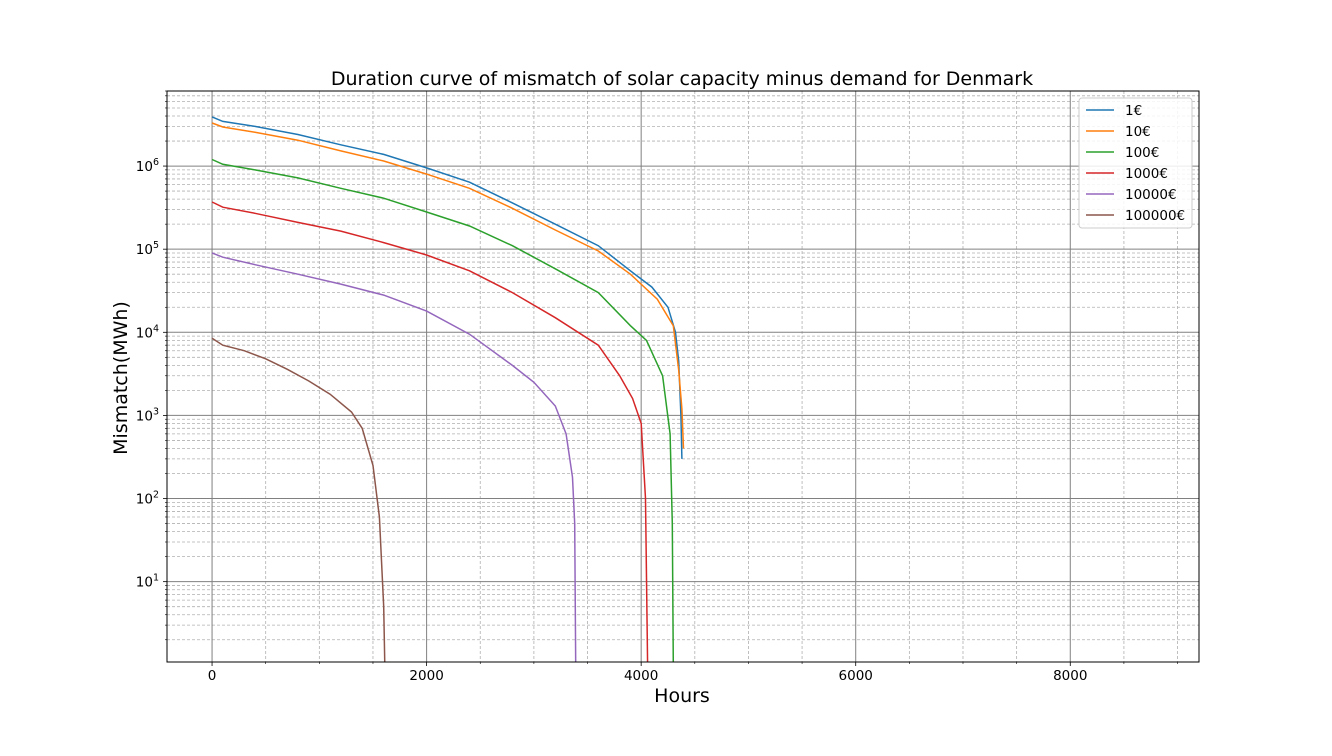 The image size is (1332, 756). What do you see at coordinates (147, 249) in the screenshot?
I see `y-tick-label: 10⁵` at bounding box center [147, 249].